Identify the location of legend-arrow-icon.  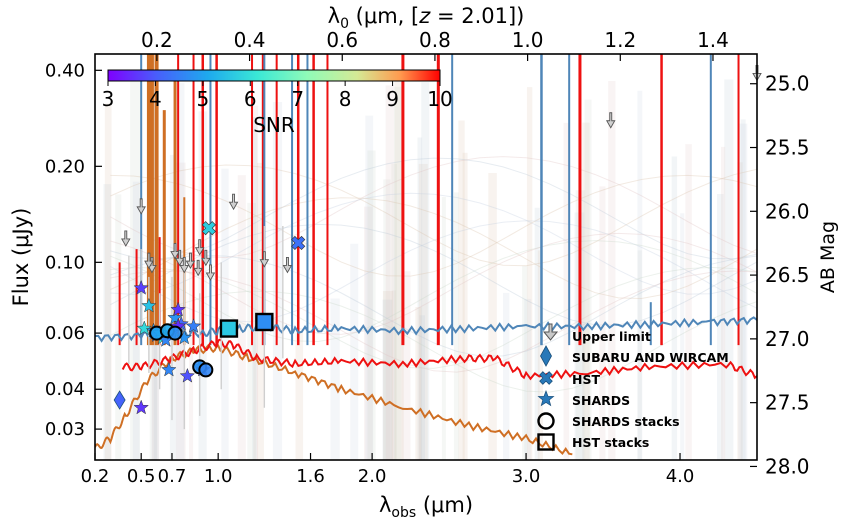
(550, 332).